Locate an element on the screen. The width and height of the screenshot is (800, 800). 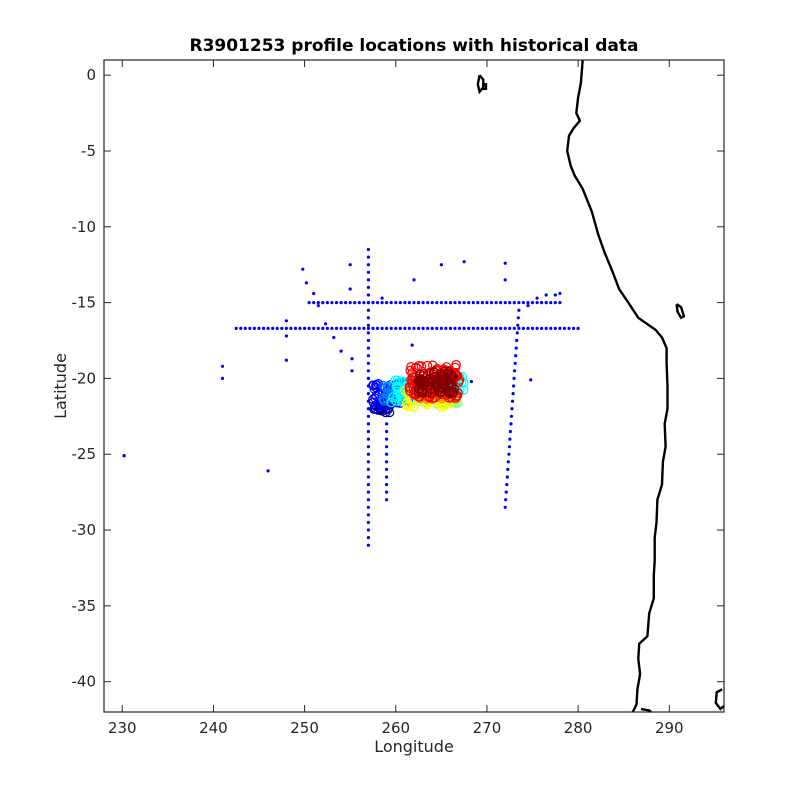
y-tick-label: -40 is located at coordinates (84, 682).